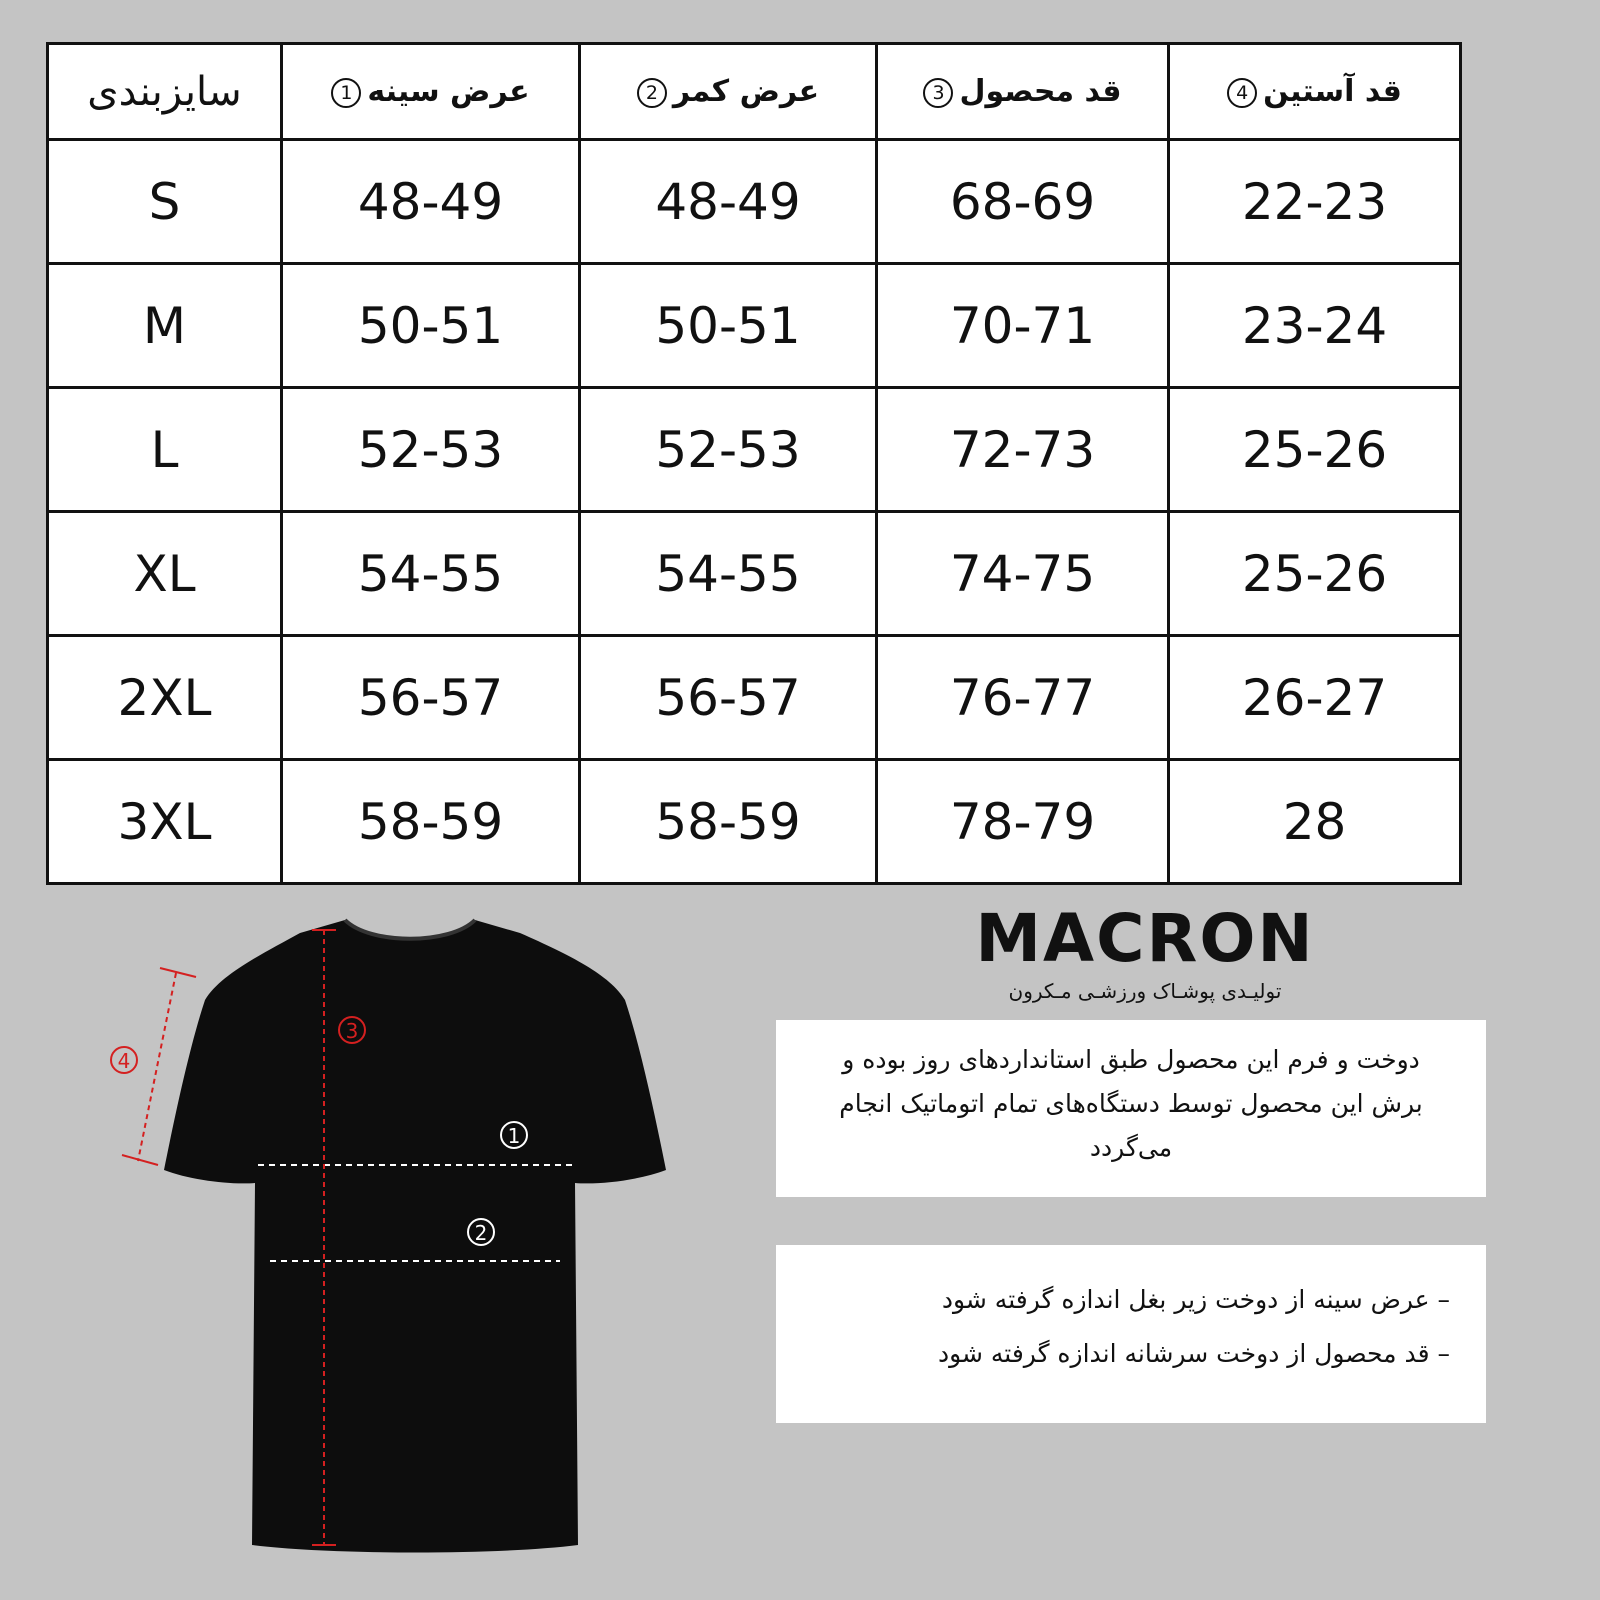 This screenshot has width=1600, height=1600. Describe the element at coordinates (352, 1031) in the screenshot. I see `marker-3-label: 3` at that location.